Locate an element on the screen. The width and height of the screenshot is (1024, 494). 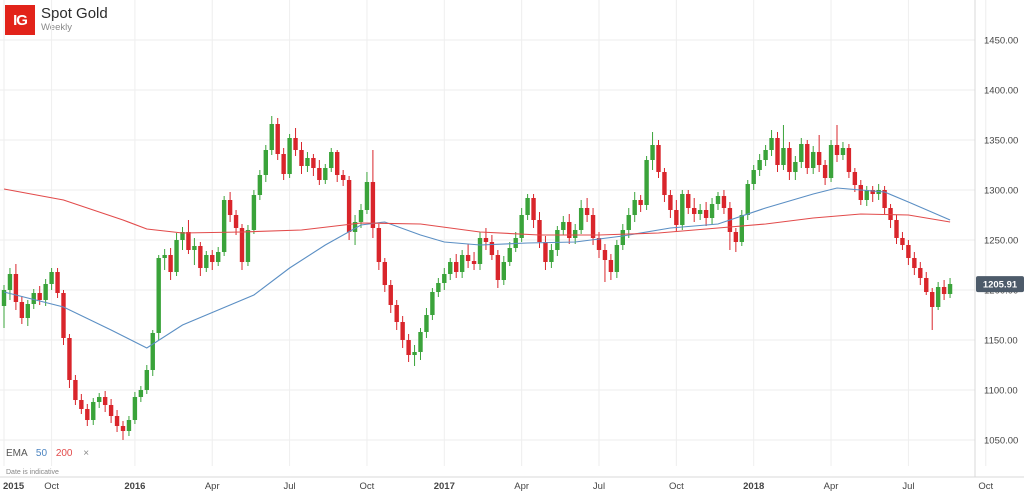
close-icon: × is located at coordinates (86, 453).